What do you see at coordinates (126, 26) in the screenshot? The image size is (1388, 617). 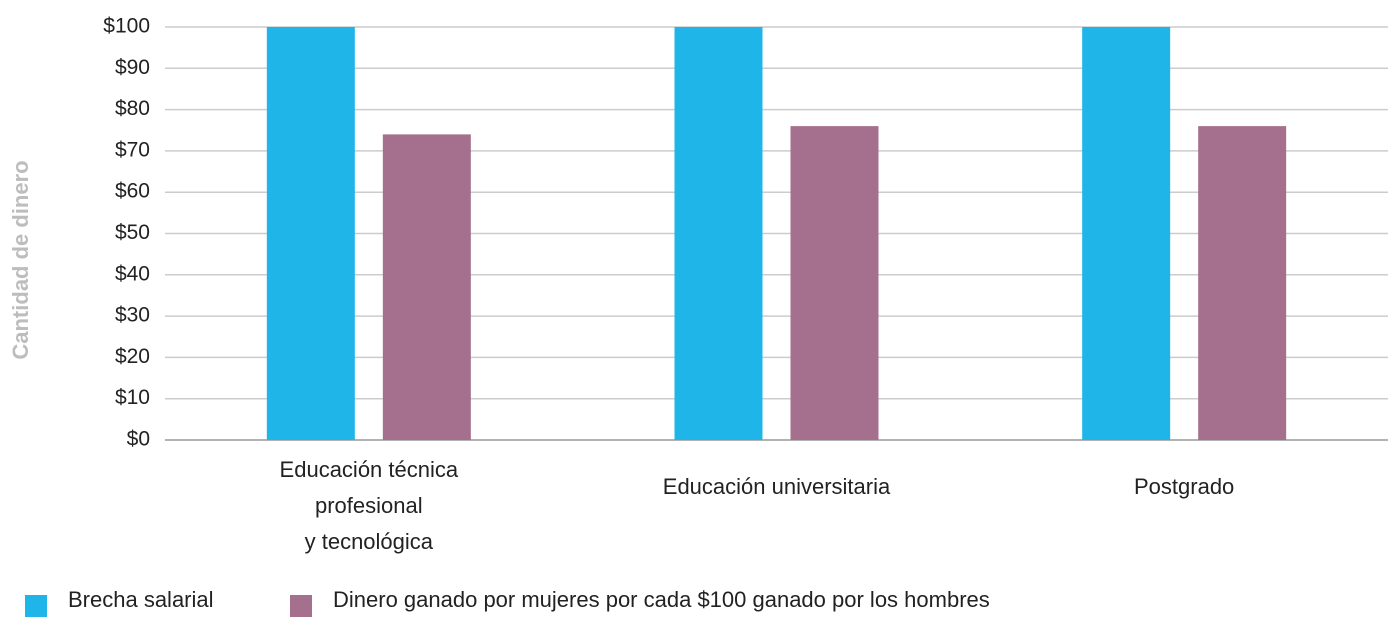 I see `y-tick-label: $100` at bounding box center [126, 26].